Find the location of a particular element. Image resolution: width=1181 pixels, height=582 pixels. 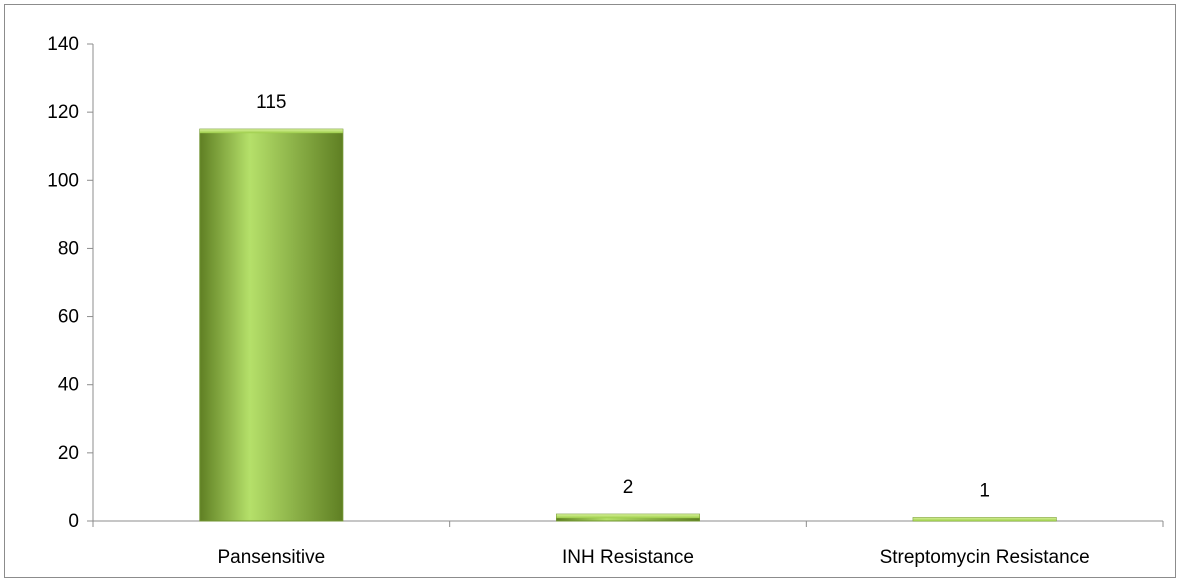

y-tick-label: 100 is located at coordinates (63, 180).